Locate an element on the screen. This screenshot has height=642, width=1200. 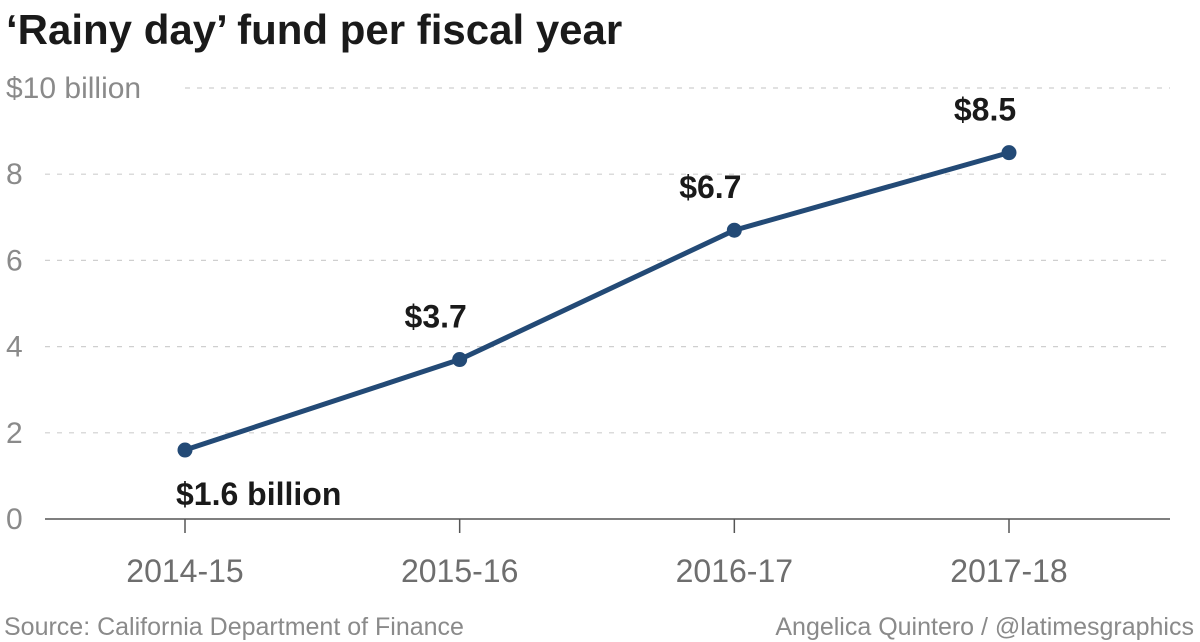
y-tick-label: 0 is located at coordinates (14, 519).